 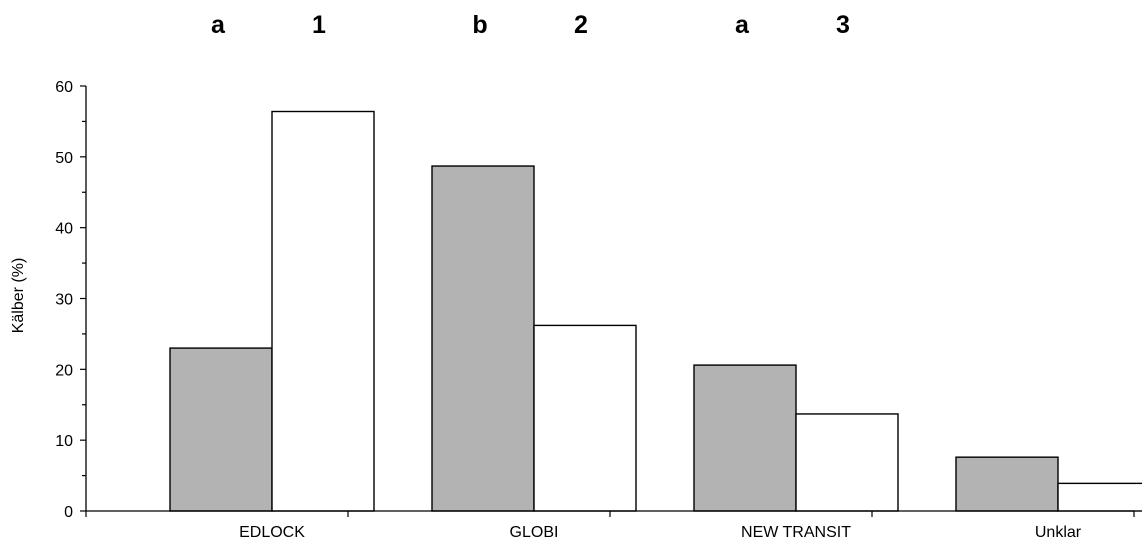 What do you see at coordinates (319, 25) in the screenshot?
I see `significance-label: 1` at bounding box center [319, 25].